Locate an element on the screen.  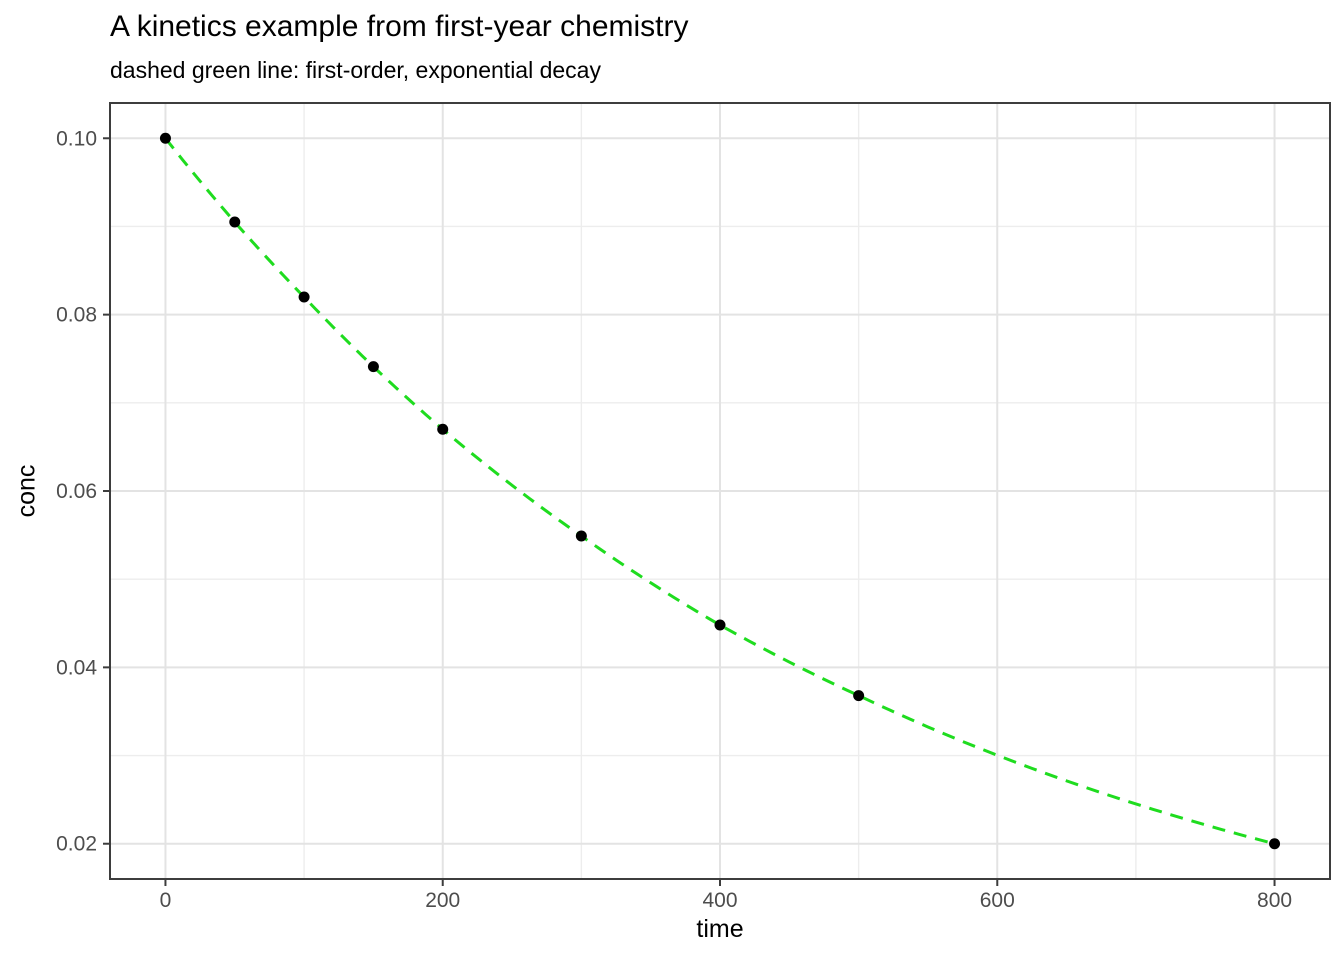
y-tick-label: 0.10 is located at coordinates (76, 138).